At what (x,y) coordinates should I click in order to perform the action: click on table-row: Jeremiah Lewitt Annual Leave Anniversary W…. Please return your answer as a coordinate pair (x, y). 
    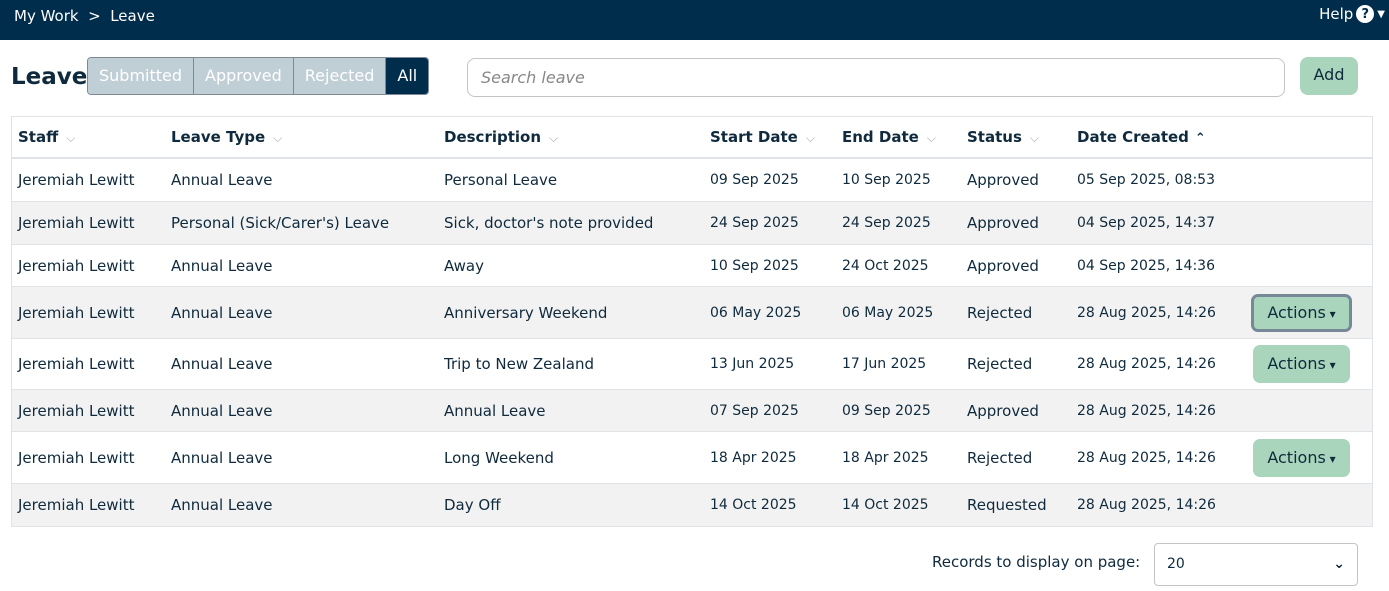
    Looking at the image, I should click on (692, 313).